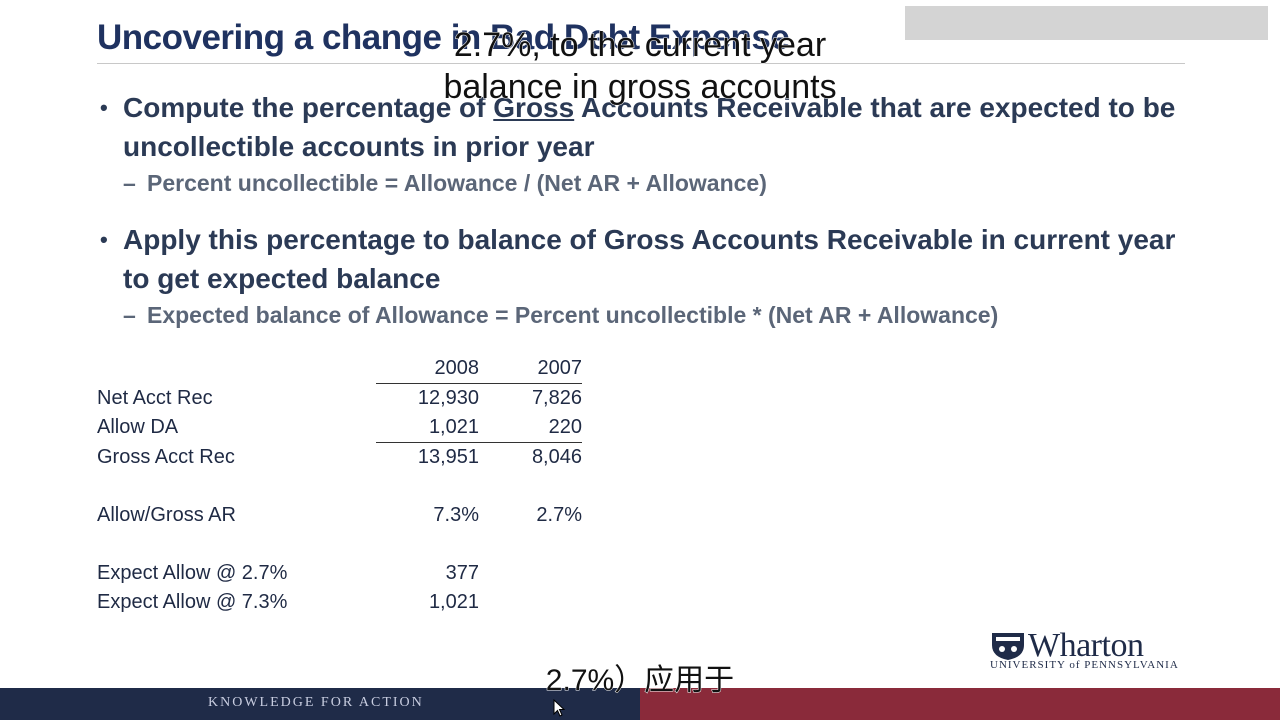 The image size is (1280, 720). Describe the element at coordinates (1008, 646) in the screenshot. I see `shield-icon` at that location.